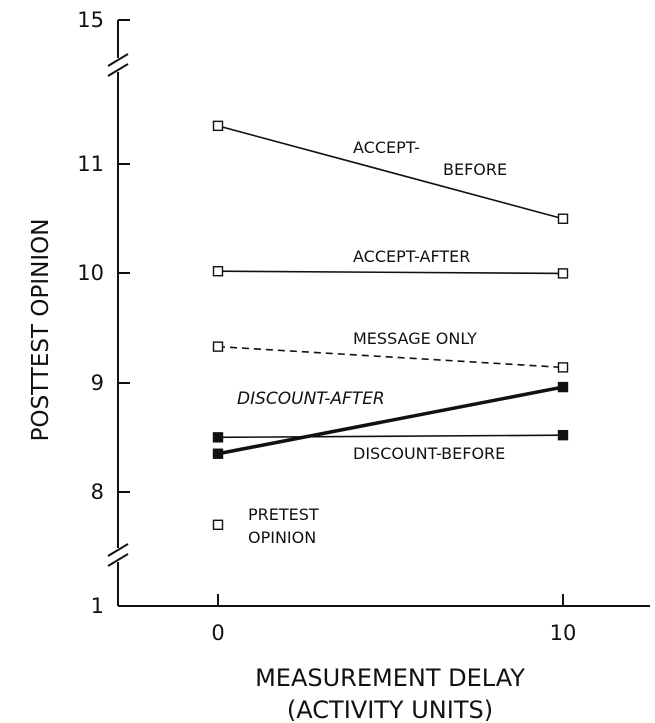  I want to click on x-axis-label-line1: MEASUREMENT DELAY, so click(390, 678).